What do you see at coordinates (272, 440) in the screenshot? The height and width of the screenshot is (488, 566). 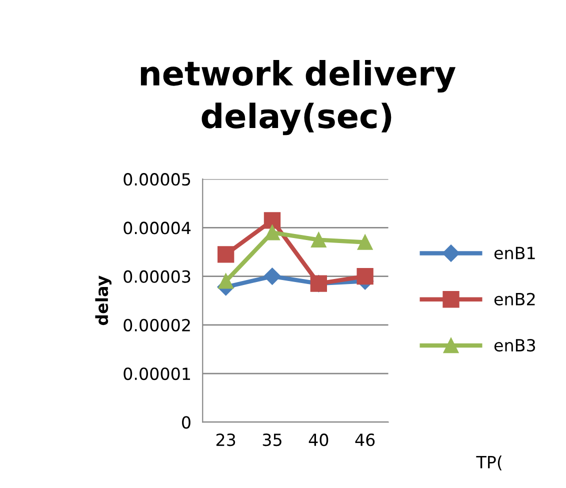 I see `x-tick-label: 35` at bounding box center [272, 440].